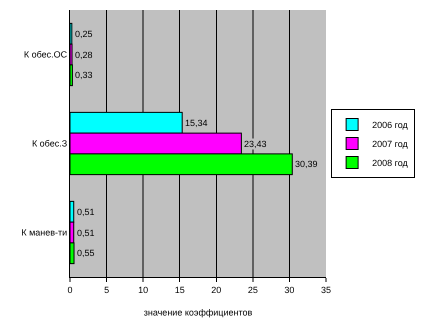 Image resolution: width=425 pixels, height=326 pixels. What do you see at coordinates (390, 144) in the screenshot?
I see `legend-label: 2007 год` at bounding box center [390, 144].